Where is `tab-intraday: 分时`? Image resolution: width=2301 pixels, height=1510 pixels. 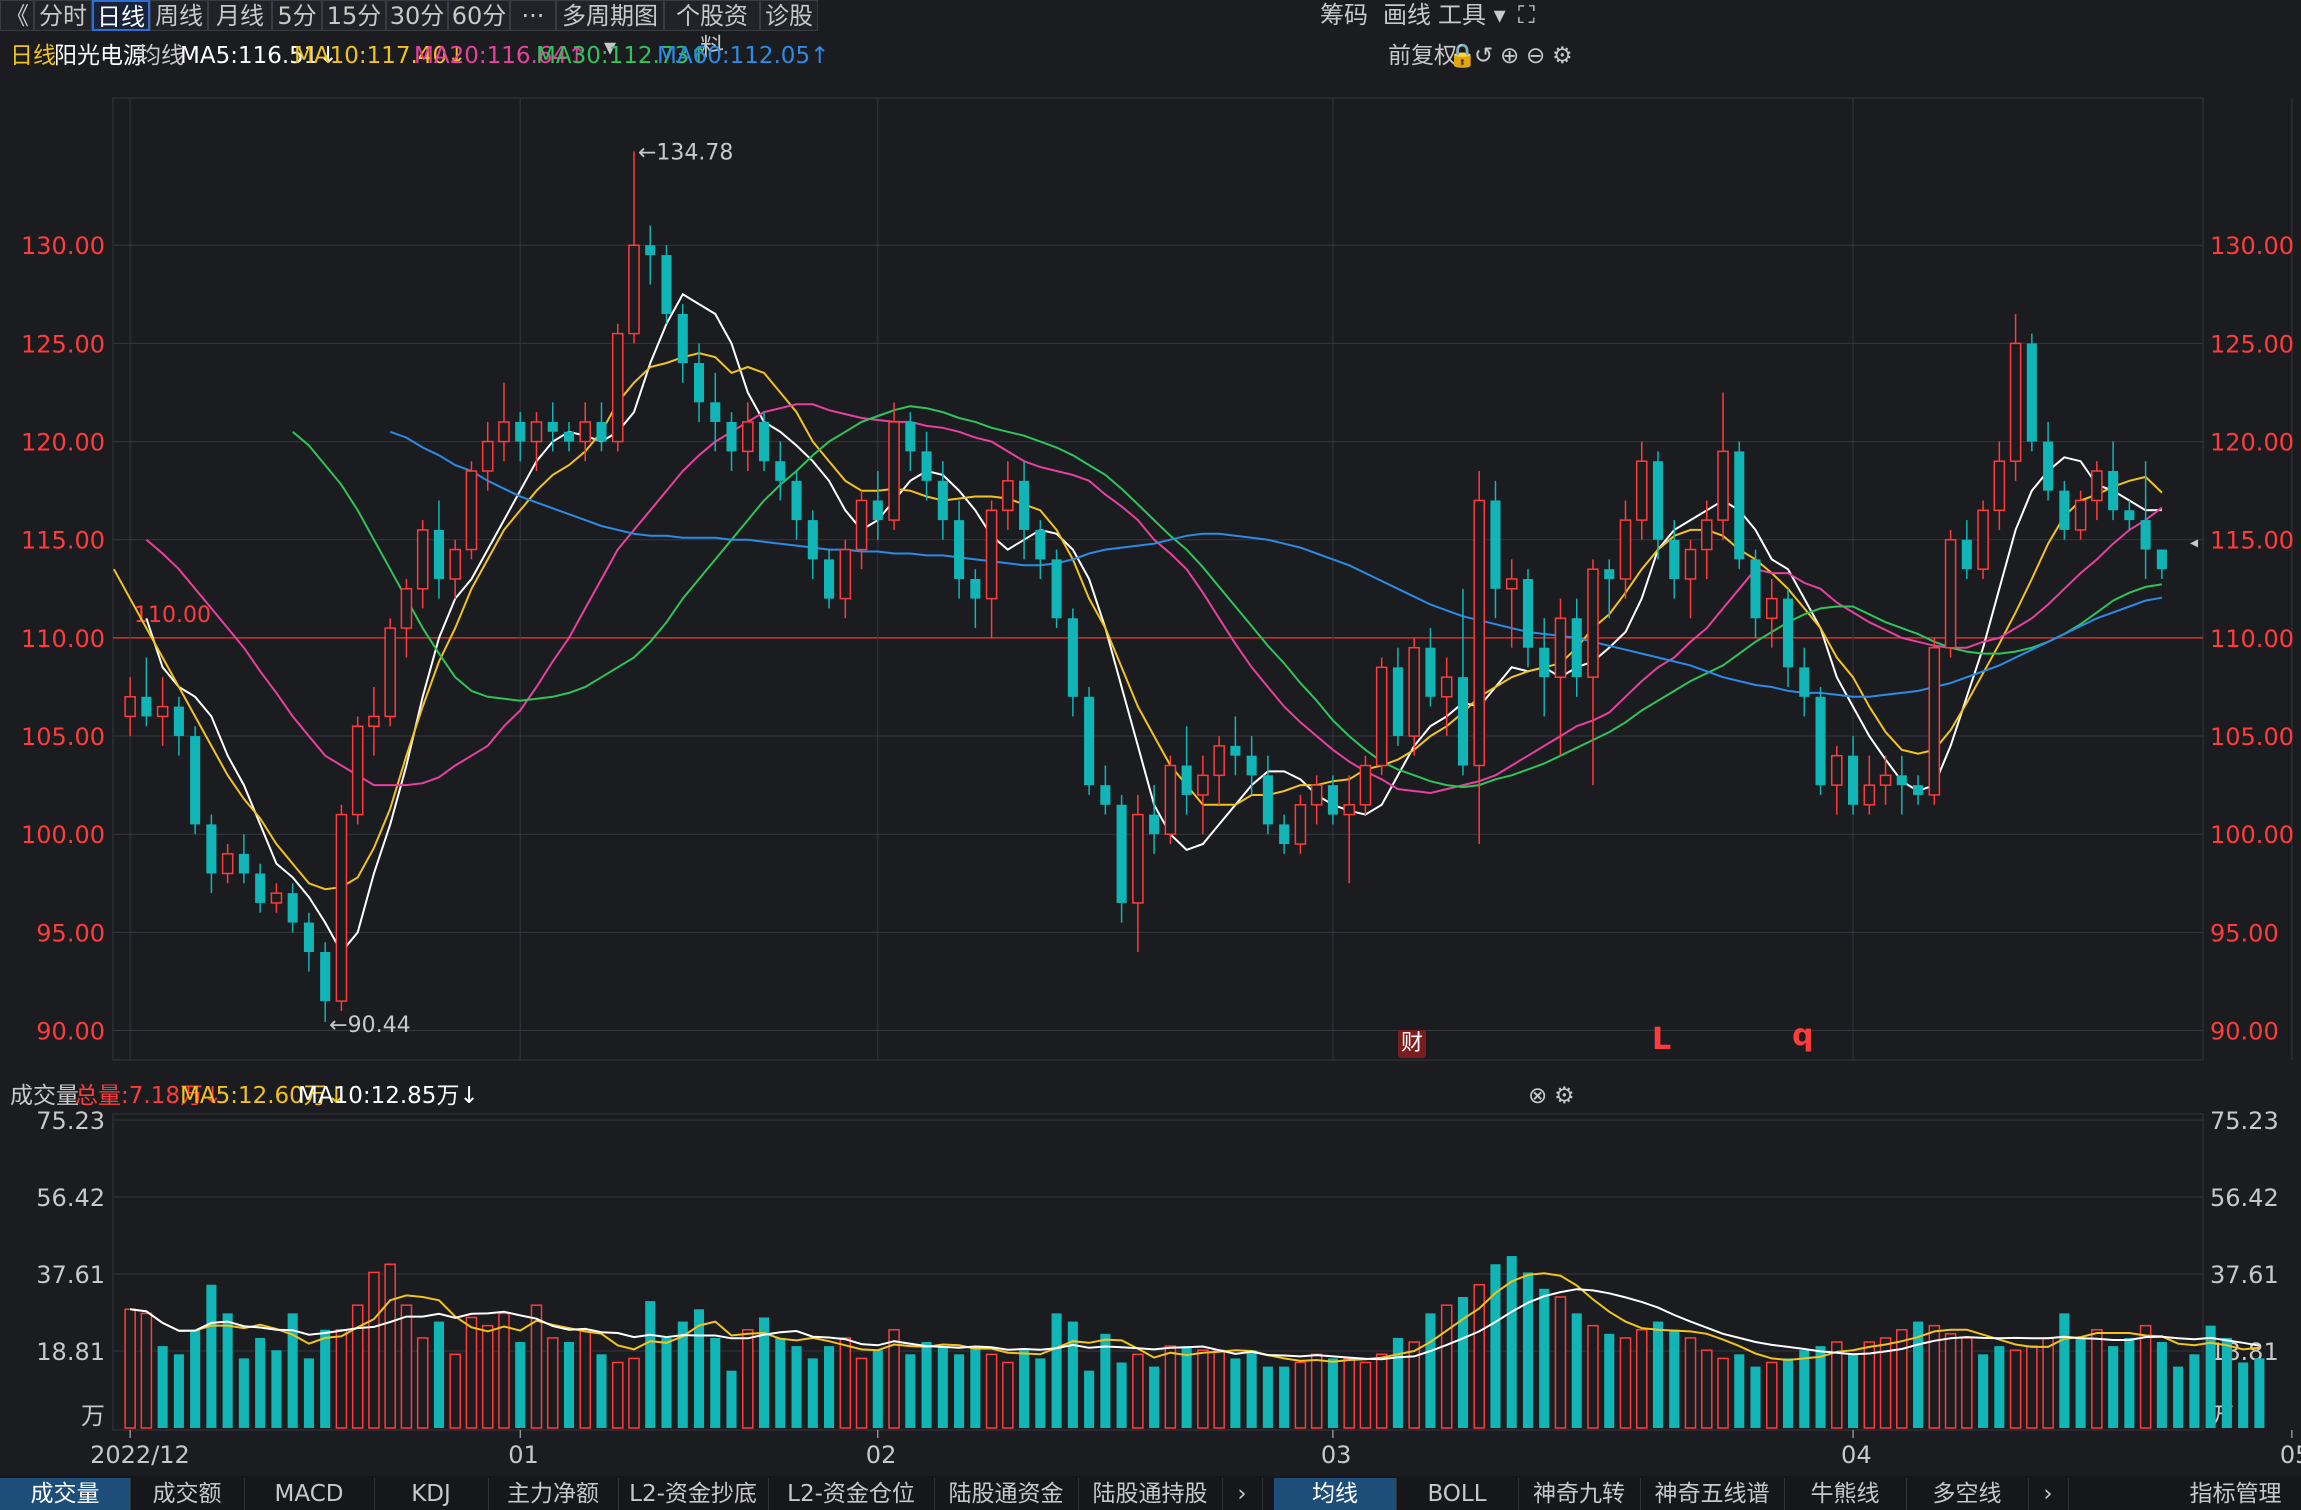 tab-intraday: 分时 is located at coordinates (63, 15).